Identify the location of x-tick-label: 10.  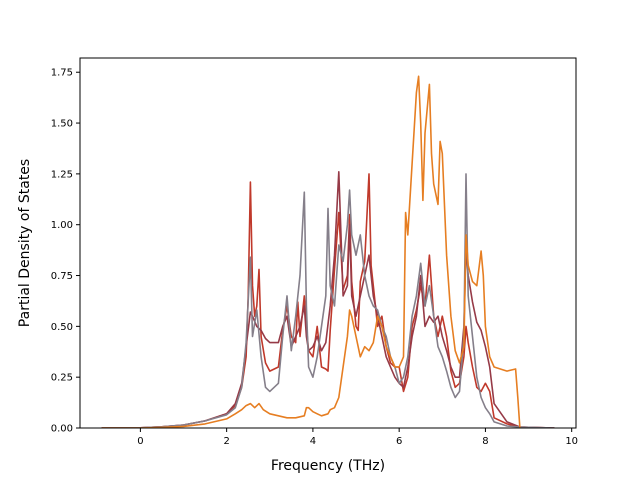
(571, 441).